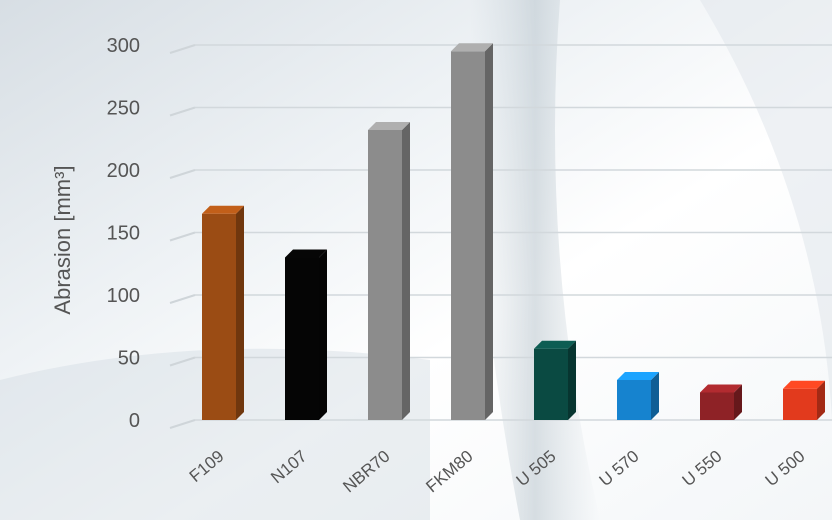  I want to click on x-tick-label: NBR70, so click(366, 472).